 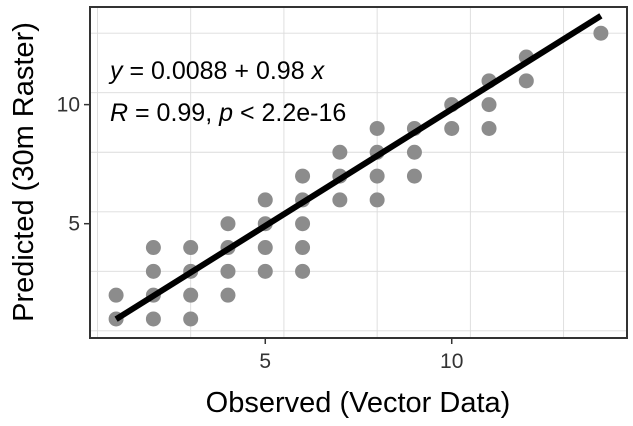 I want to click on annotation-stat-r: R, so click(x=119, y=113).